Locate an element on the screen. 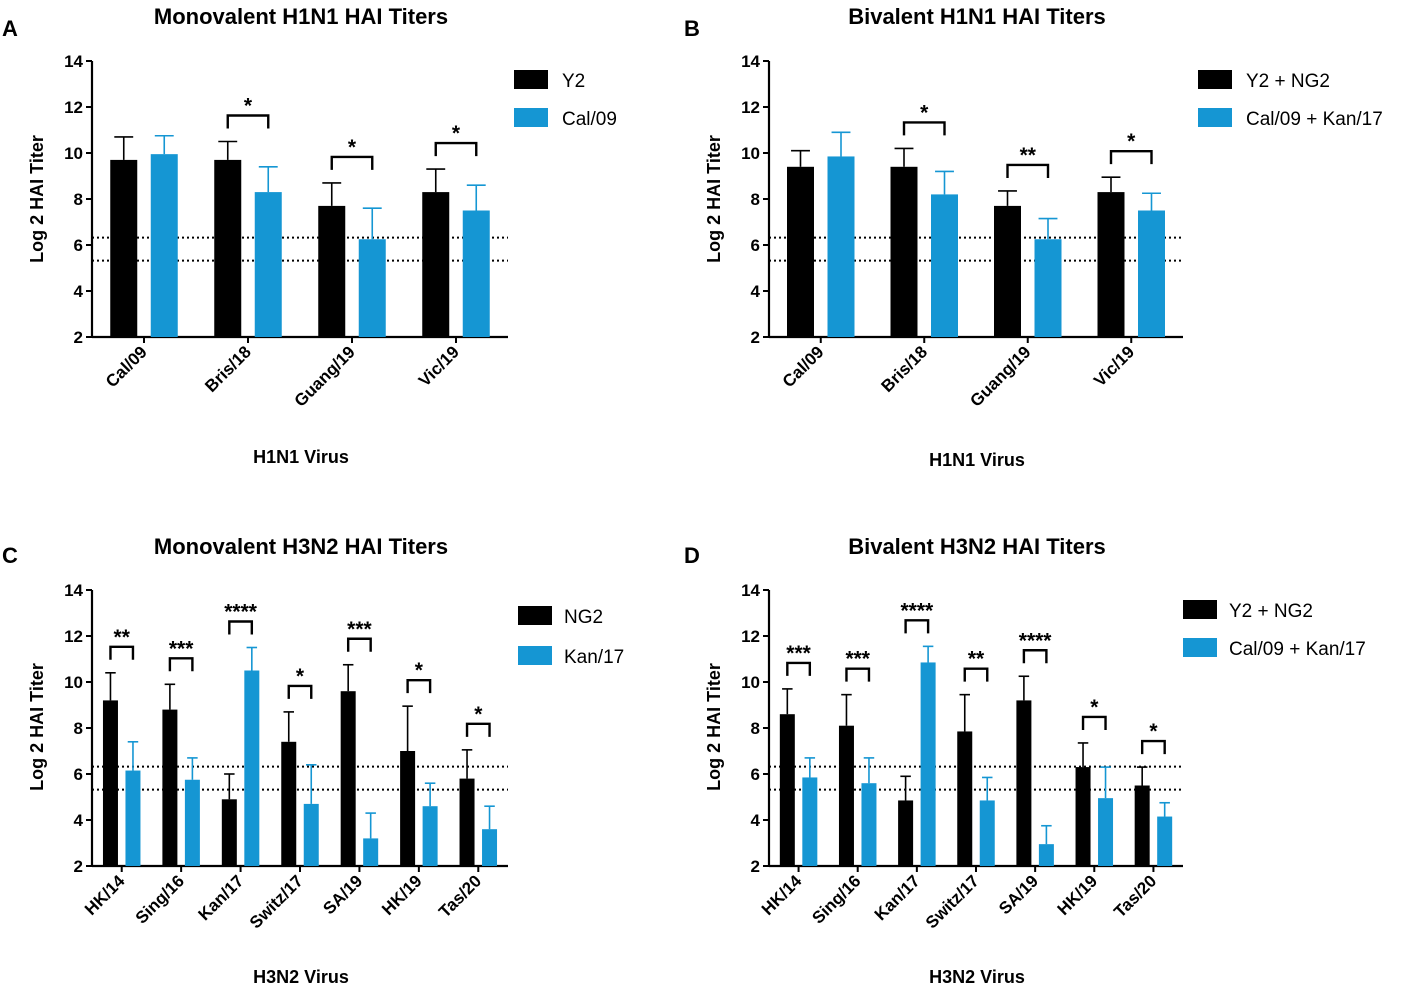 Image resolution: width=1416 pixels, height=993 pixels. significance-marker: ** is located at coordinates (122, 637).